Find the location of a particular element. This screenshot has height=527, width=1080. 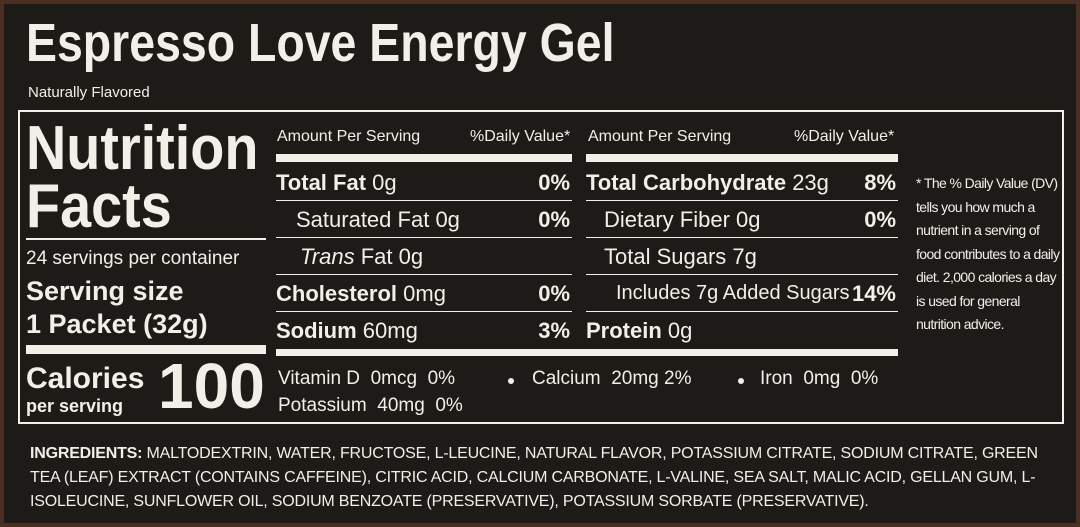

nutrient: Sodium is located at coordinates (316, 330).